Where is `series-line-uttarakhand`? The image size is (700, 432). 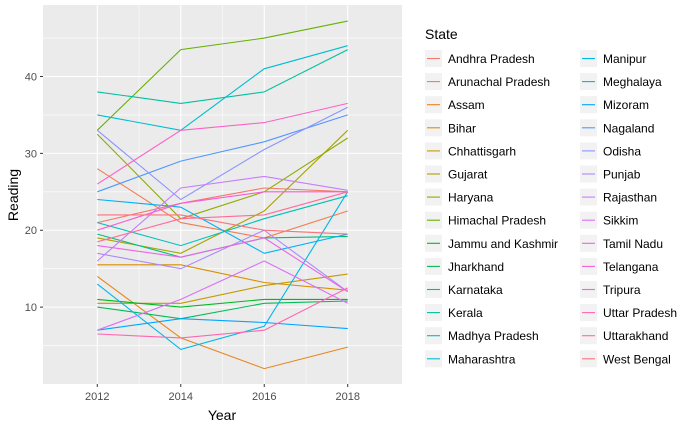 series-line-uttarakhand is located at coordinates (222, 217).